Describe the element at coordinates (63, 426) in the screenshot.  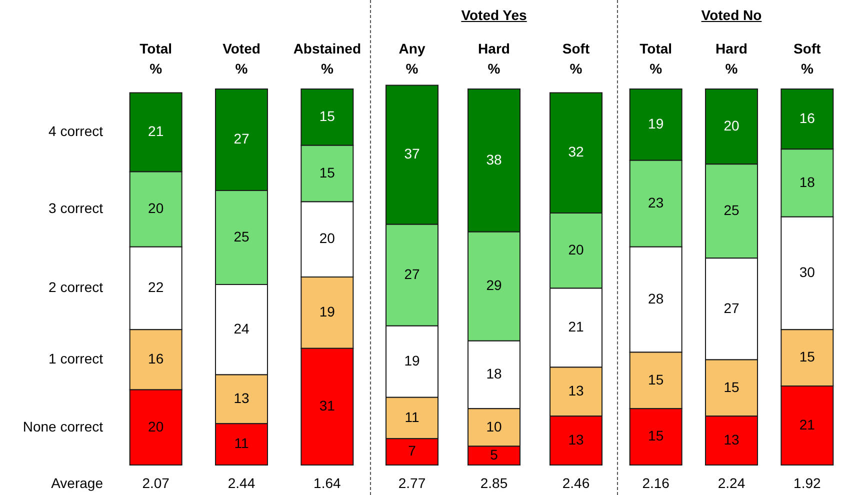
I see `series-label: None correct` at that location.